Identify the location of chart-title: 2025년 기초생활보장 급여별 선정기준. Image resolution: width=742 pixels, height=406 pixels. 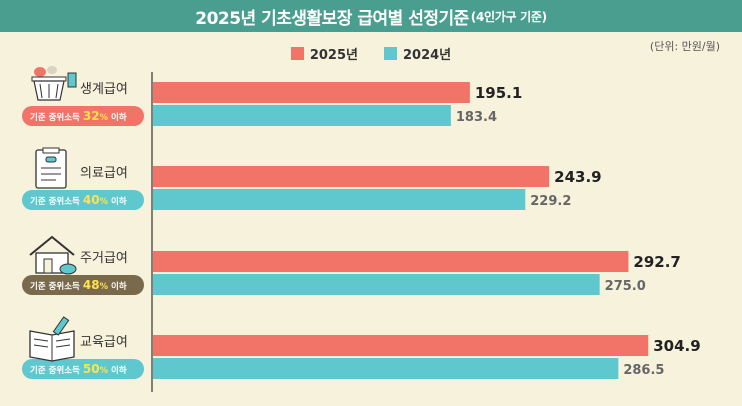
(332, 18).